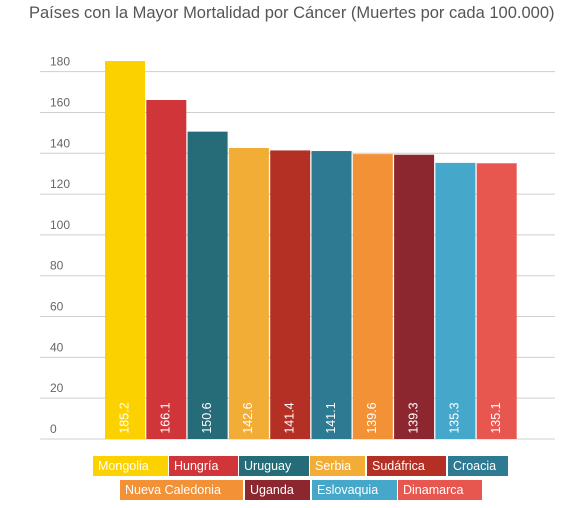  What do you see at coordinates (331, 295) in the screenshot?
I see `bar-croacia` at bounding box center [331, 295].